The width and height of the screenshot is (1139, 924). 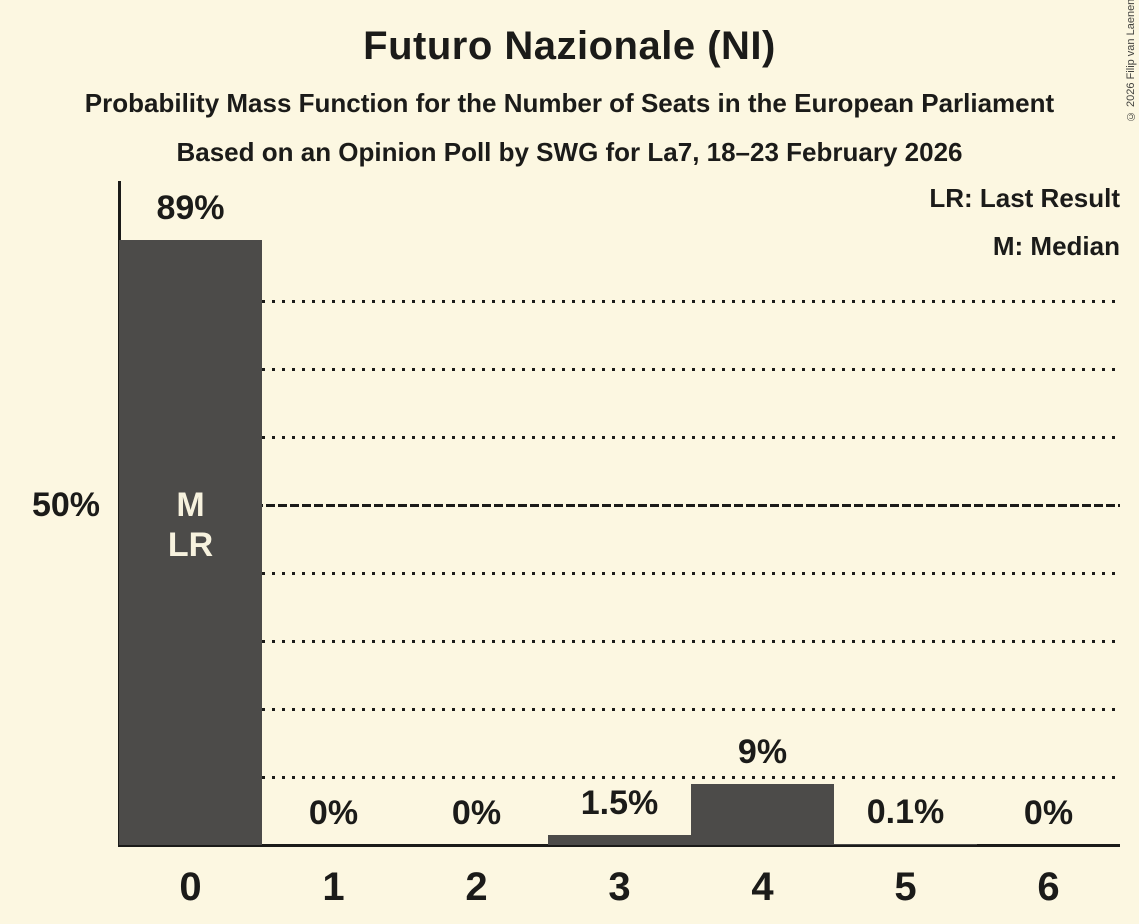 What do you see at coordinates (65, 505) in the screenshot?
I see `y-axis-50-label: 50%` at bounding box center [65, 505].